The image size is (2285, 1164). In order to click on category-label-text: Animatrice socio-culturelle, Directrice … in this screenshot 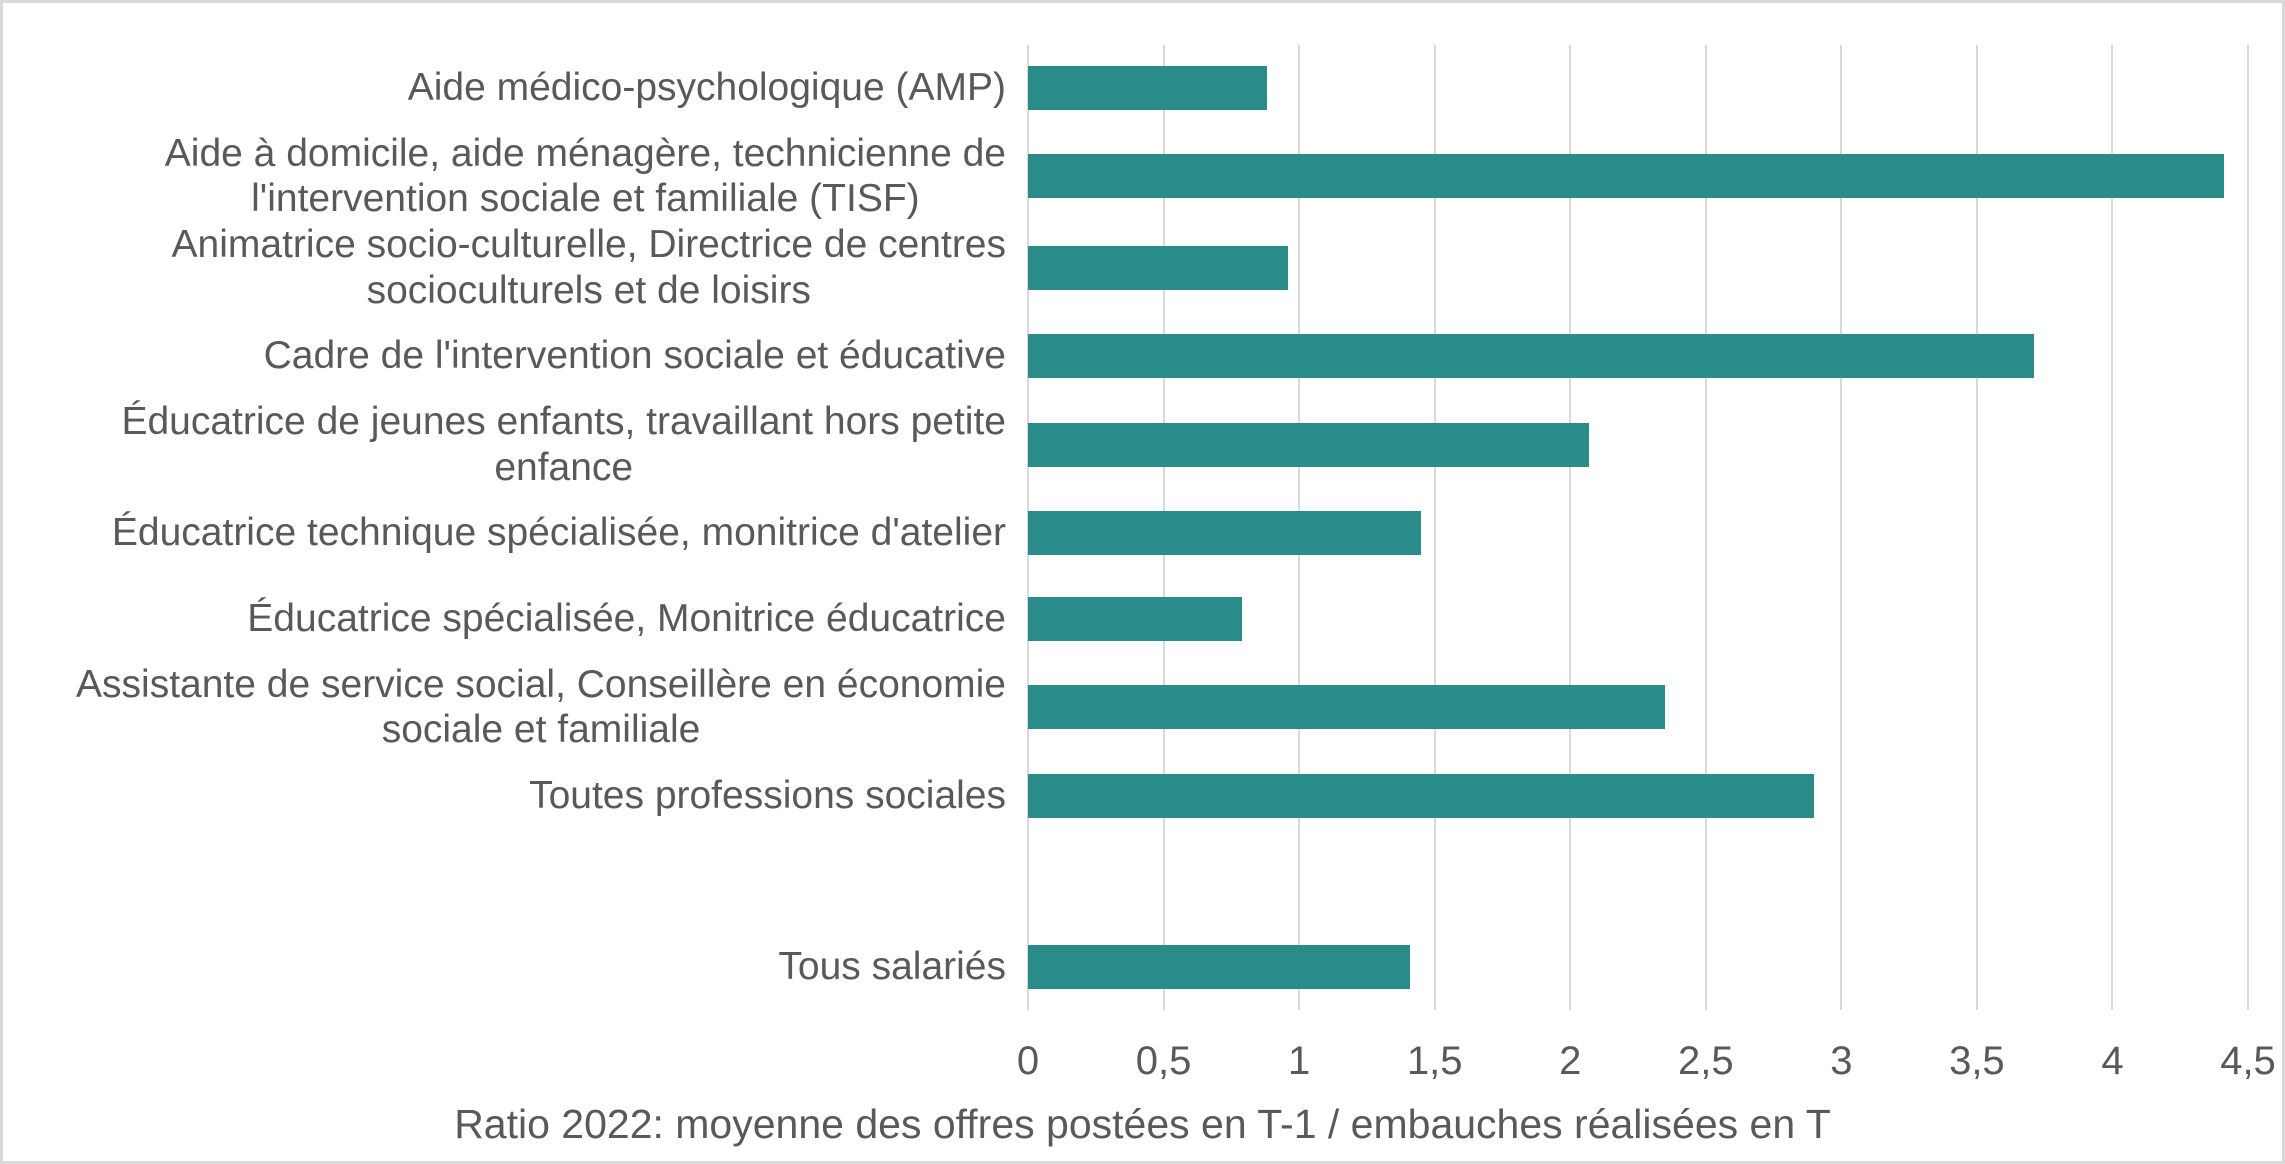, I will do `click(588, 267)`.